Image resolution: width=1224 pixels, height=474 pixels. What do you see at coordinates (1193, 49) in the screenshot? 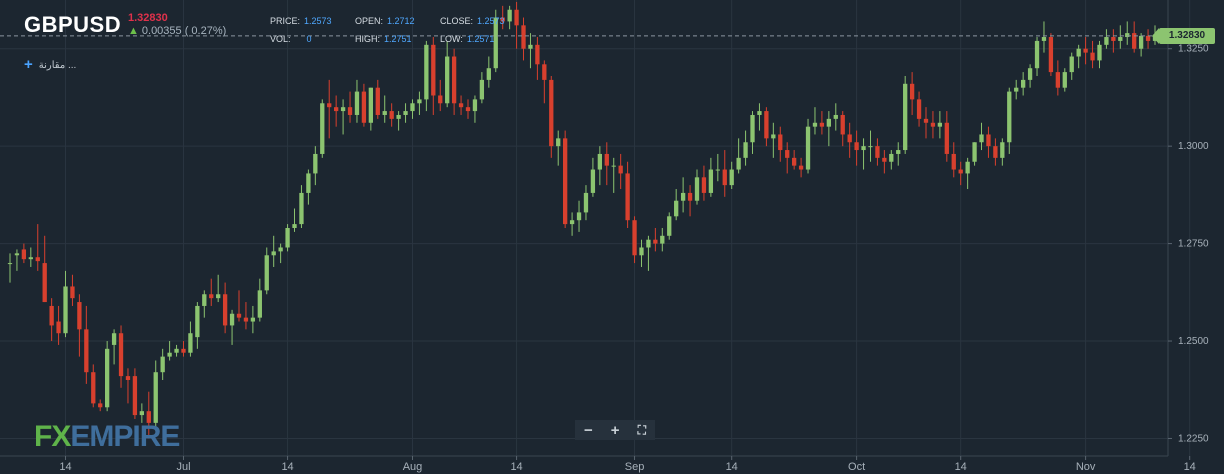
I see `y-tick-label: 1.3250` at bounding box center [1193, 49].